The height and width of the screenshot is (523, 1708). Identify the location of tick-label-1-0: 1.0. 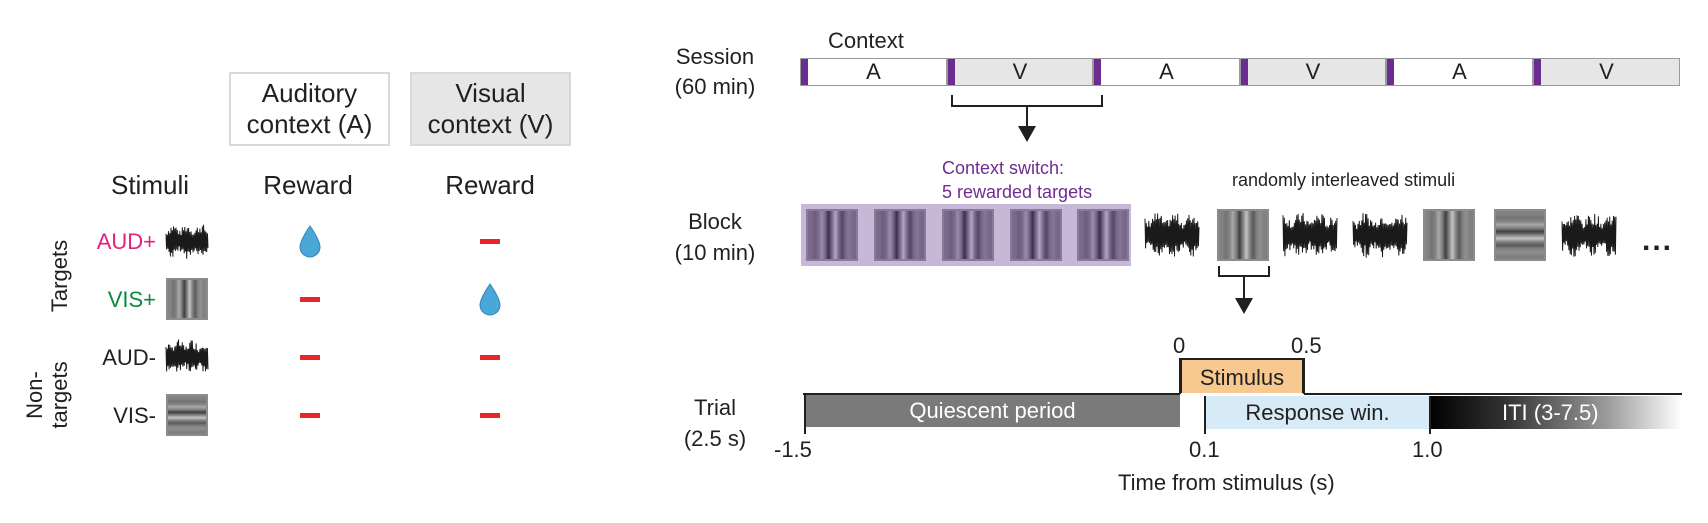
(1427, 449).